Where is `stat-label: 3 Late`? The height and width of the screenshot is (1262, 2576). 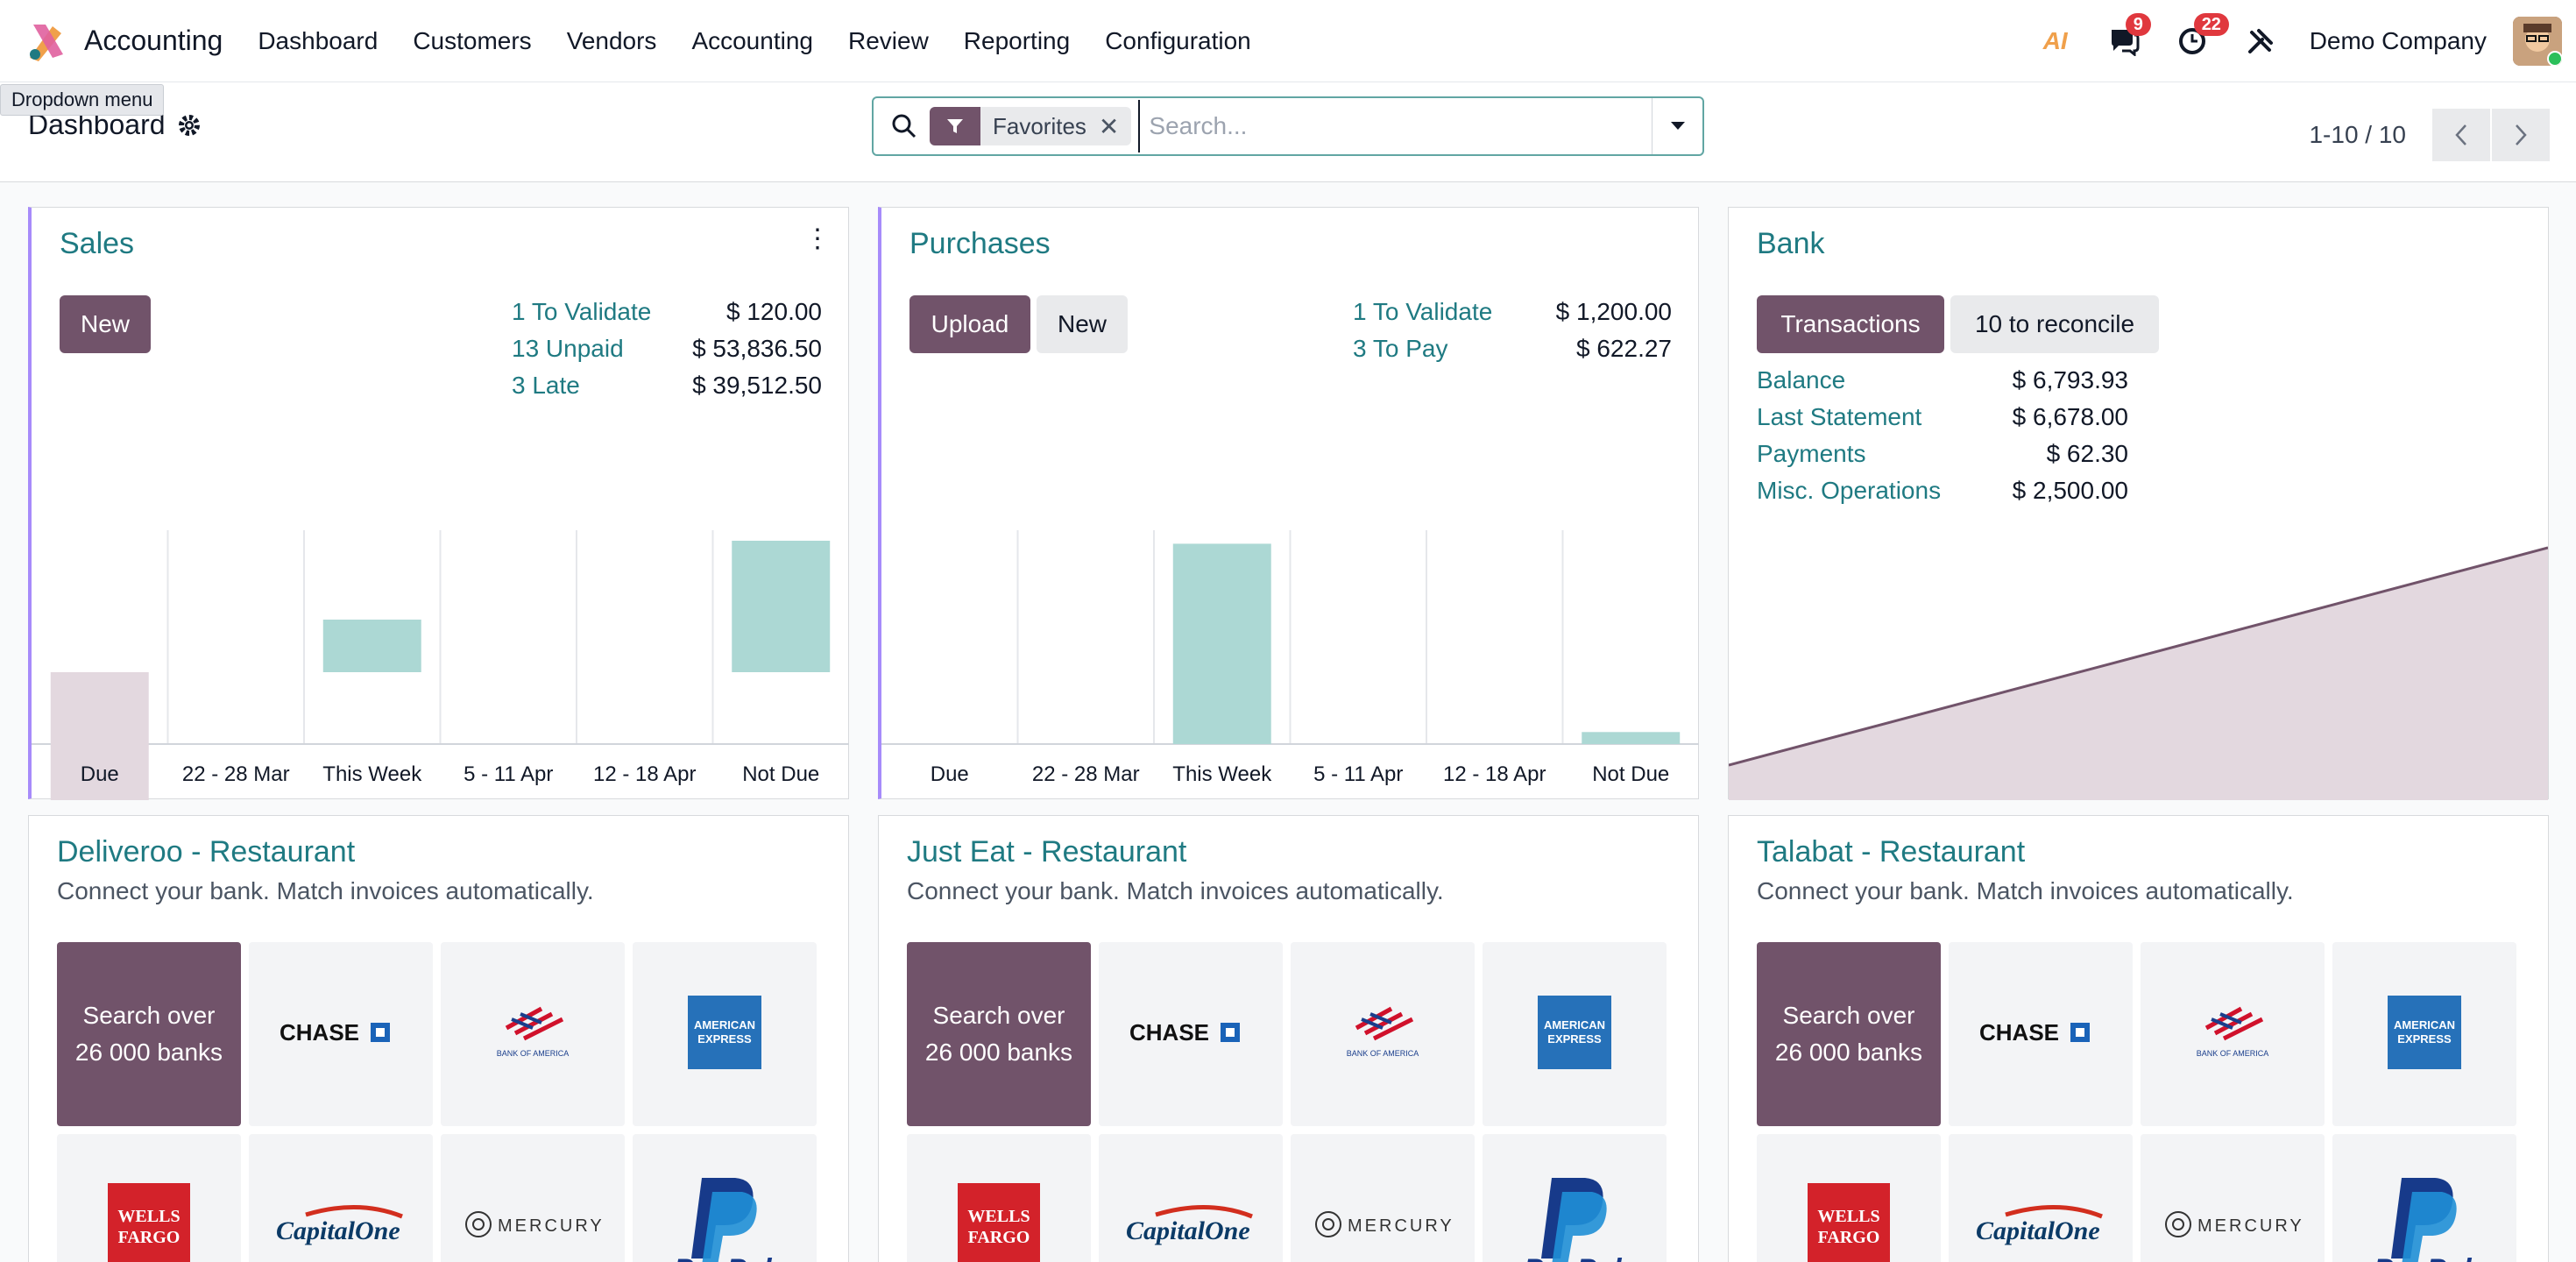 stat-label: 3 Late is located at coordinates (546, 385).